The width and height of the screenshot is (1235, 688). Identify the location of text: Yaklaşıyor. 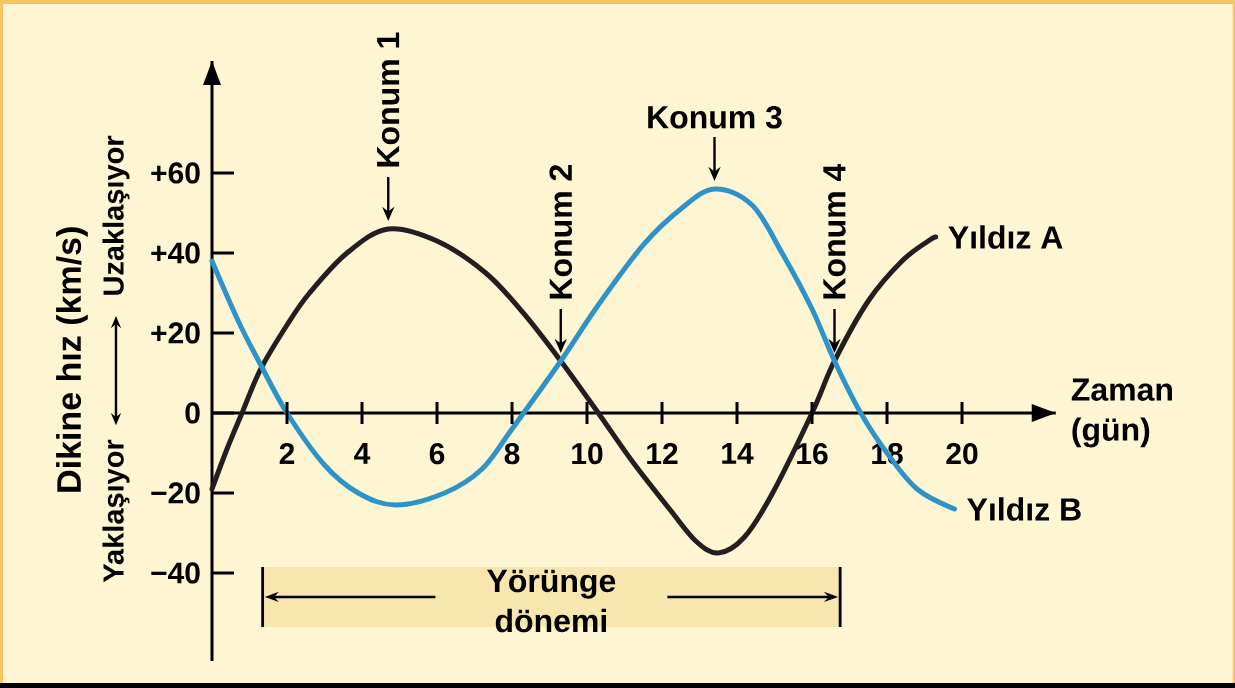
(116, 511).